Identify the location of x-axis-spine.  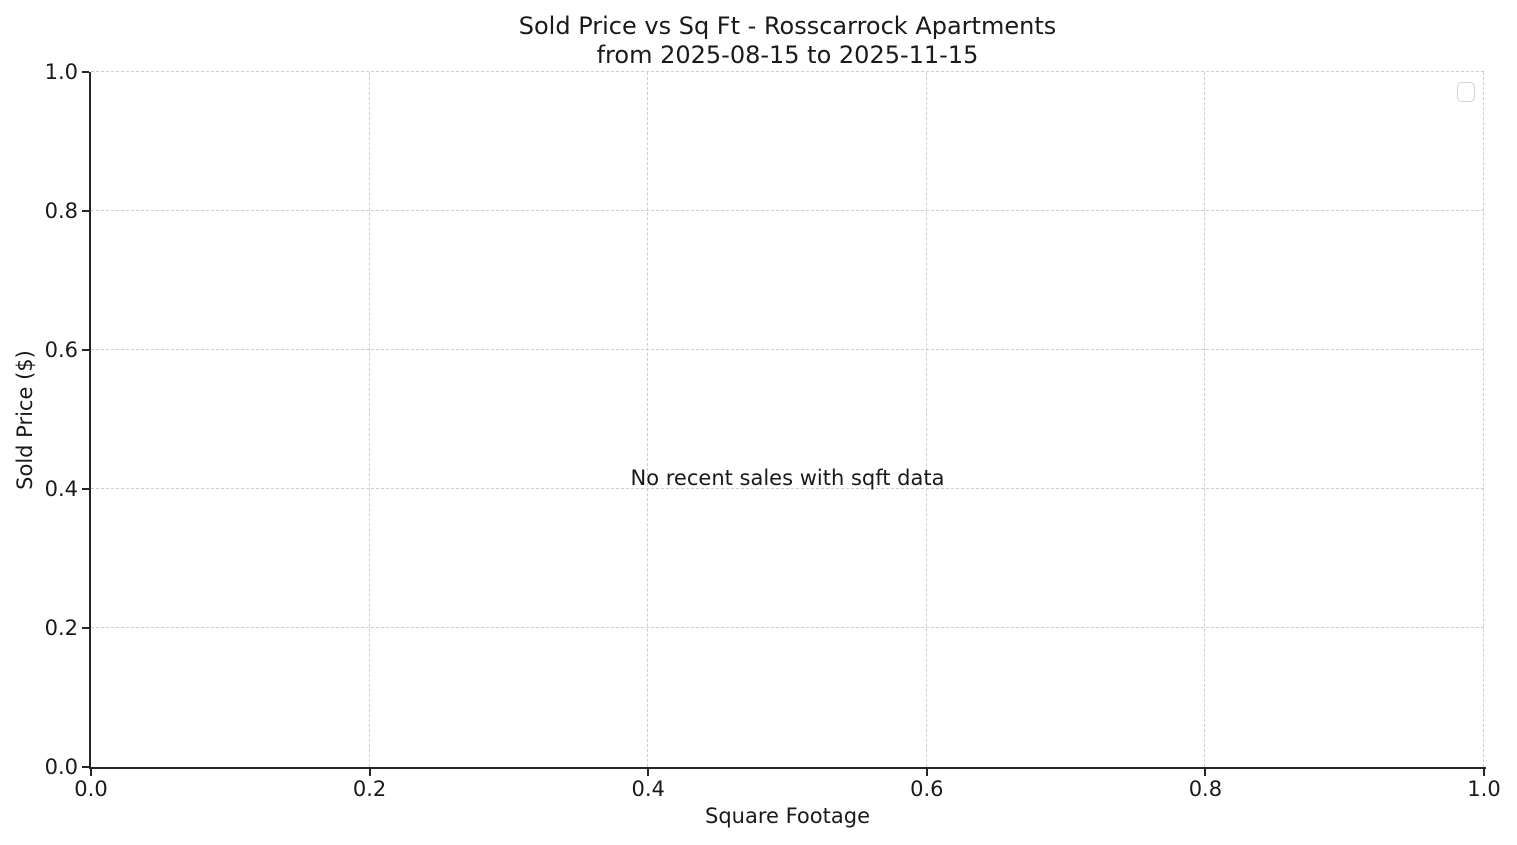
(787, 768).